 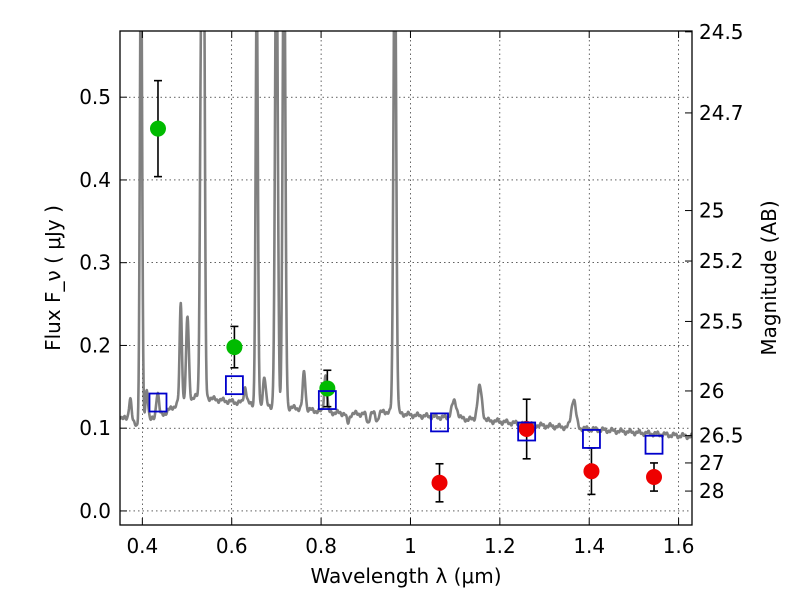 What do you see at coordinates (711, 391) in the screenshot?
I see `right-tick-label: 26` at bounding box center [711, 391].